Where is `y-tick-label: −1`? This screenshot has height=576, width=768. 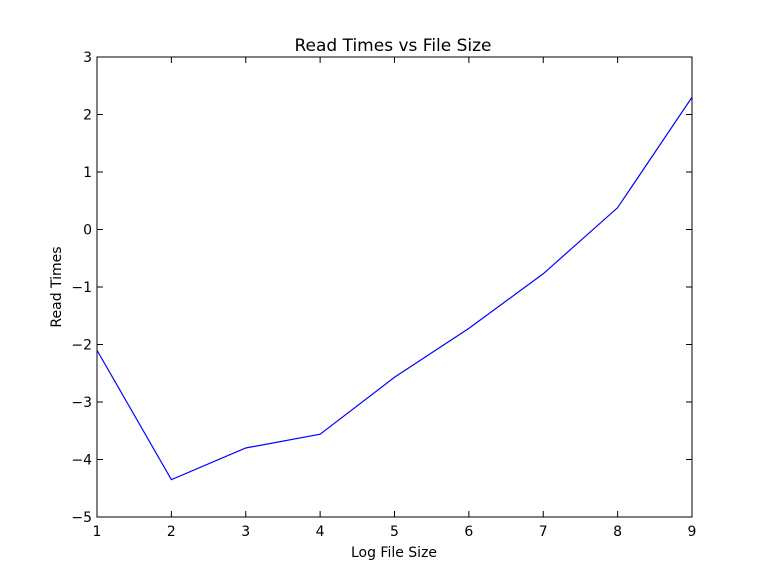
y-tick-label: −1 is located at coordinates (81, 288).